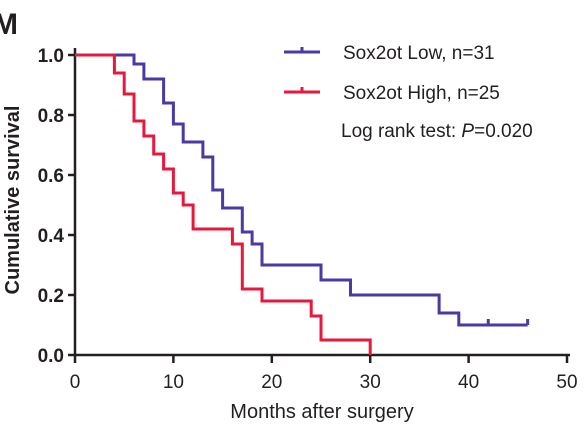  Describe the element at coordinates (467, 131) in the screenshot. I see `annotation-p: P` at that location.